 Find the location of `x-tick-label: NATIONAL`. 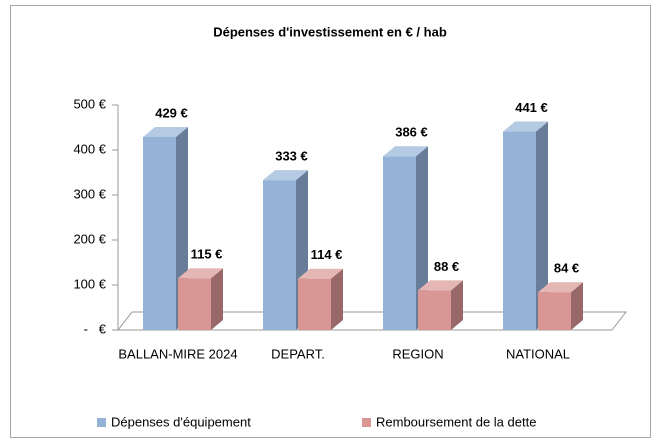

x-tick-label: NATIONAL is located at coordinates (538, 353).